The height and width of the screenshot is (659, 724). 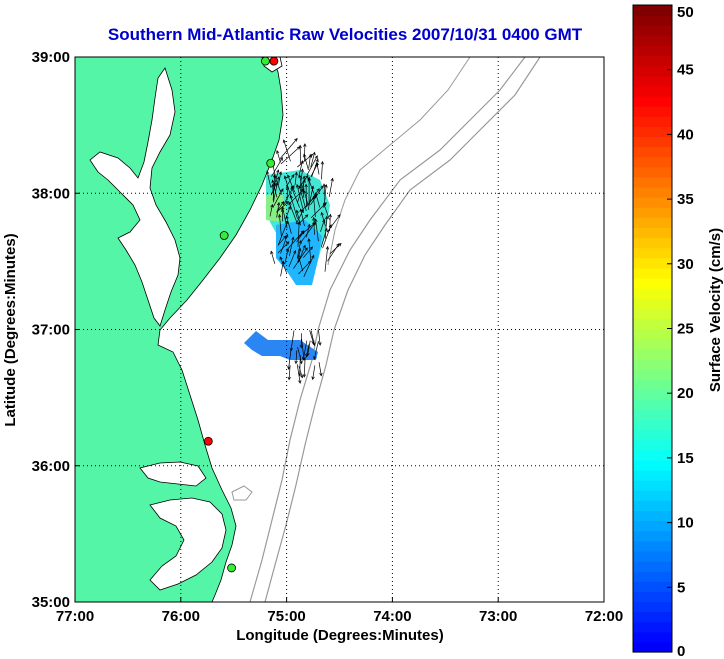 What do you see at coordinates (51, 466) in the screenshot?
I see `y-tick-label: 36:00` at bounding box center [51, 466].